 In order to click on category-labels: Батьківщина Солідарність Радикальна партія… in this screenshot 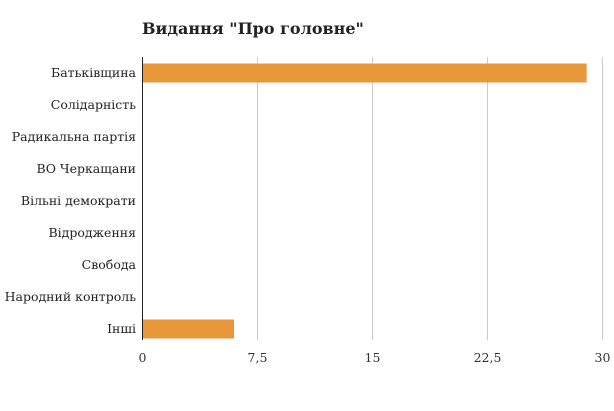, I will do `click(71, 200)`.